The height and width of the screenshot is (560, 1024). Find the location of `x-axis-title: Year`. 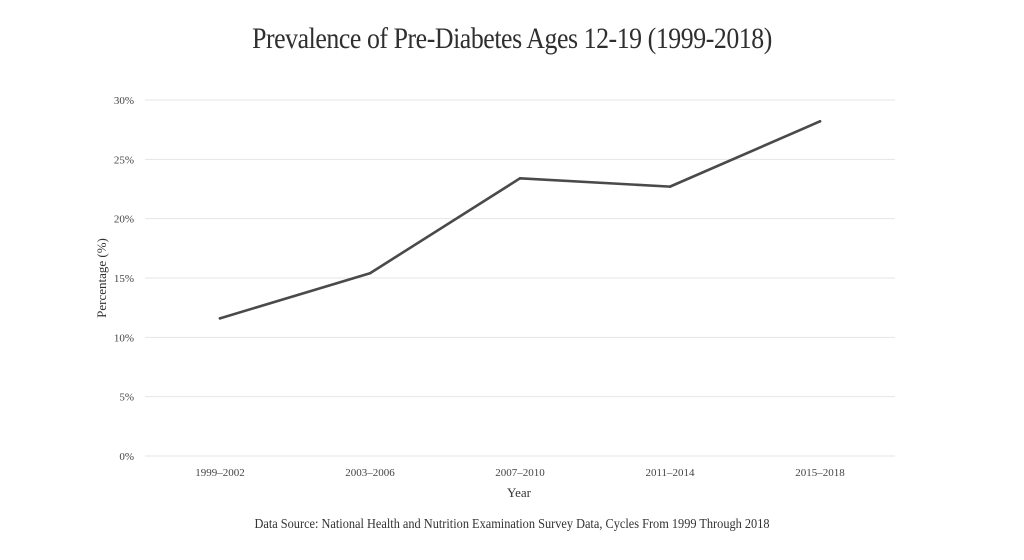

x-axis-title: Year is located at coordinates (519, 492).